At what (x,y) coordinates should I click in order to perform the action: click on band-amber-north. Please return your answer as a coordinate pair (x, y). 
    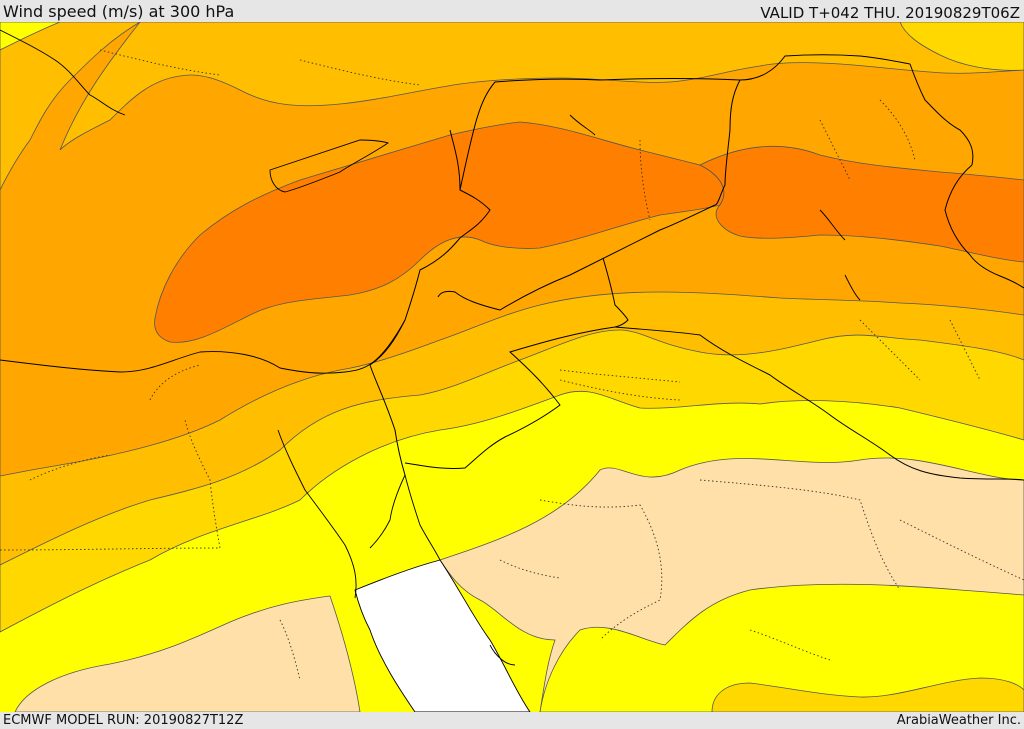
    Looking at the image, I should click on (70, 106).